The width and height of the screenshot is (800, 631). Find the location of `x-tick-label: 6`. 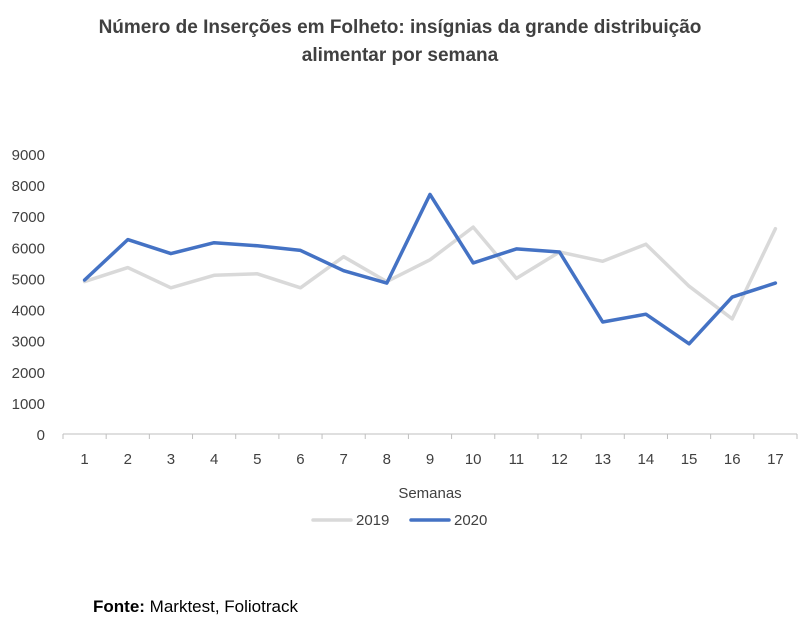

x-tick-label: 6 is located at coordinates (300, 459).